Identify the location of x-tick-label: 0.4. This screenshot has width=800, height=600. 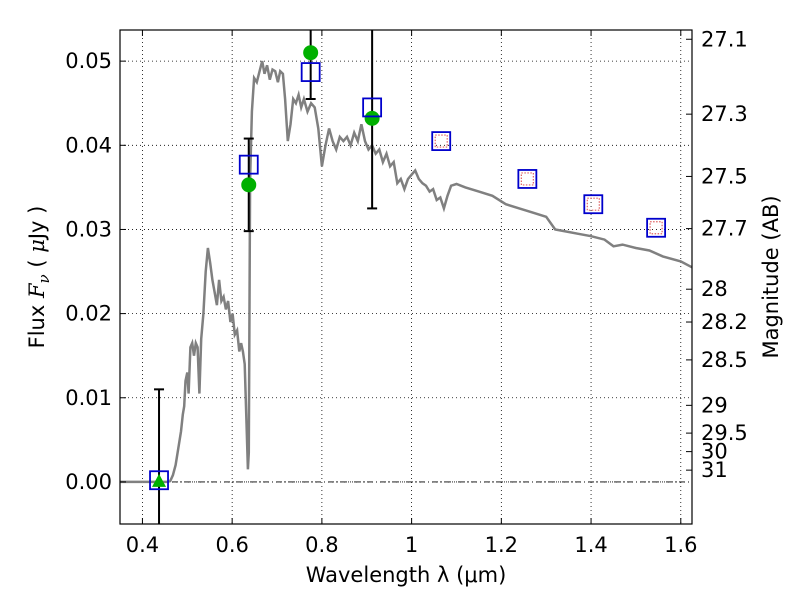
(142, 545).